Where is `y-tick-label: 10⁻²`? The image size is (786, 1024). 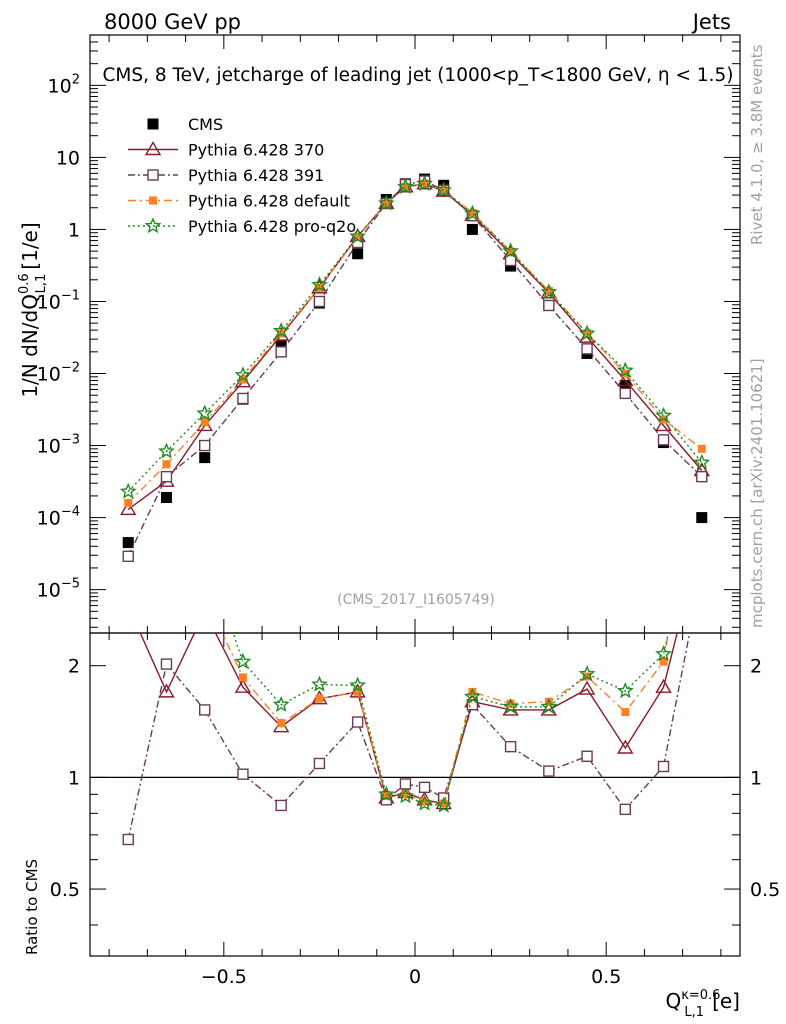
y-tick-label: 10⁻² is located at coordinates (58, 373).